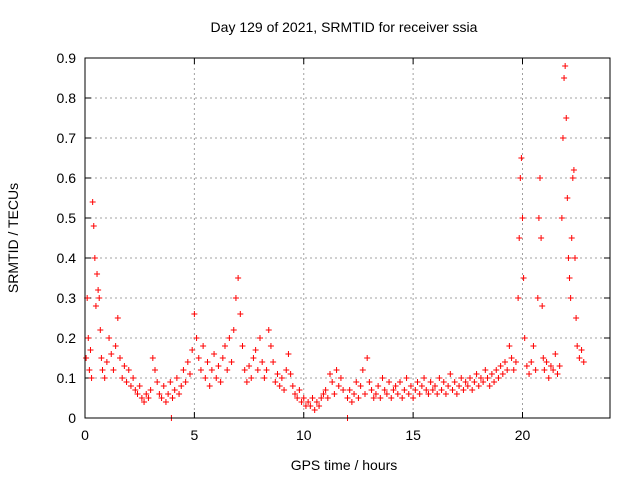 The image size is (640, 480). What do you see at coordinates (194, 435) in the screenshot?
I see `x-tick-label: 5` at bounding box center [194, 435].